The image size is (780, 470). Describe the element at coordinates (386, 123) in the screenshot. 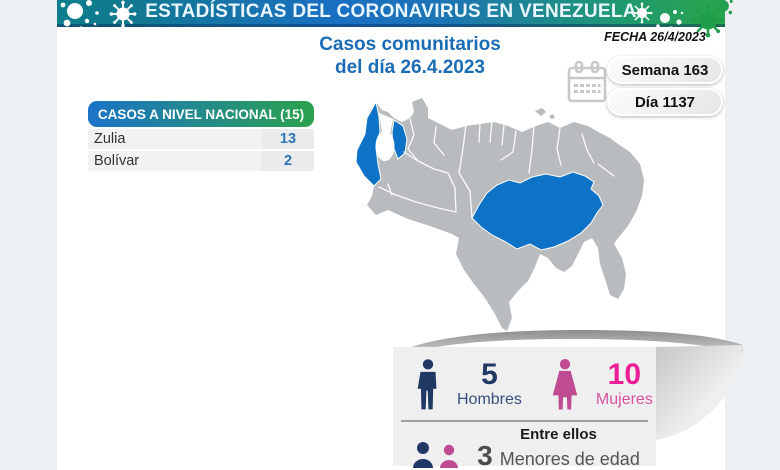

I see `gulf-of-venezuela` at that location.